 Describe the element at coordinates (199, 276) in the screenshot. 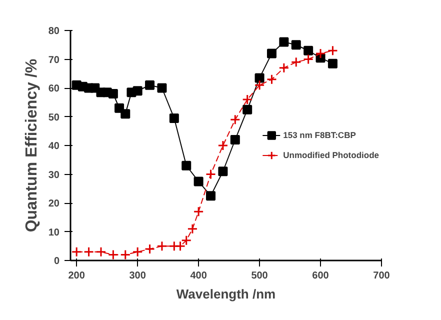

I see `x-tick-label: 400` at that location.